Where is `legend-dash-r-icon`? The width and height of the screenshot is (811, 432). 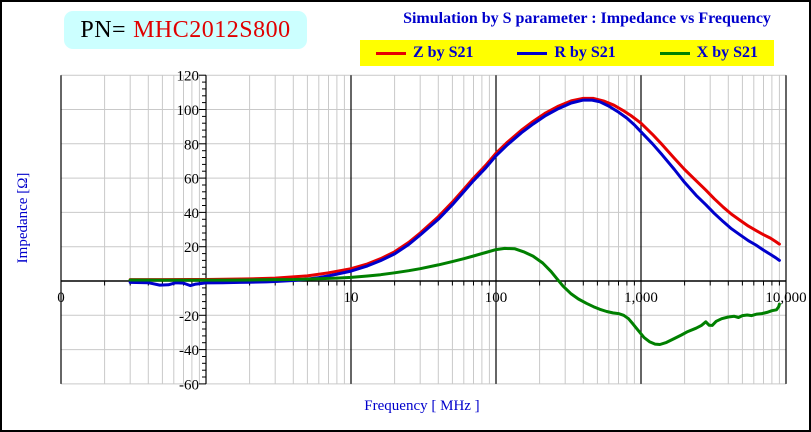 legend-dash-r-icon is located at coordinates (532, 53).